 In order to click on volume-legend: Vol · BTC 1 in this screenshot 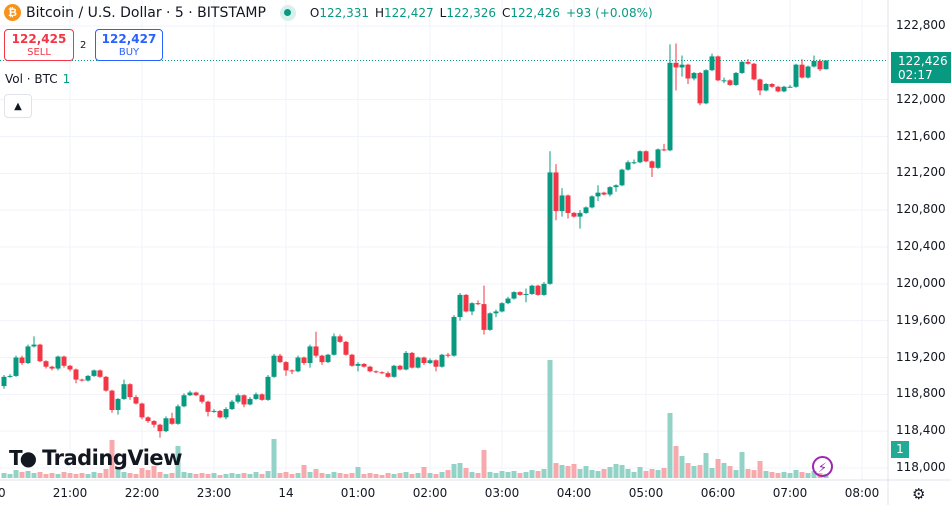, I will do `click(37, 79)`.